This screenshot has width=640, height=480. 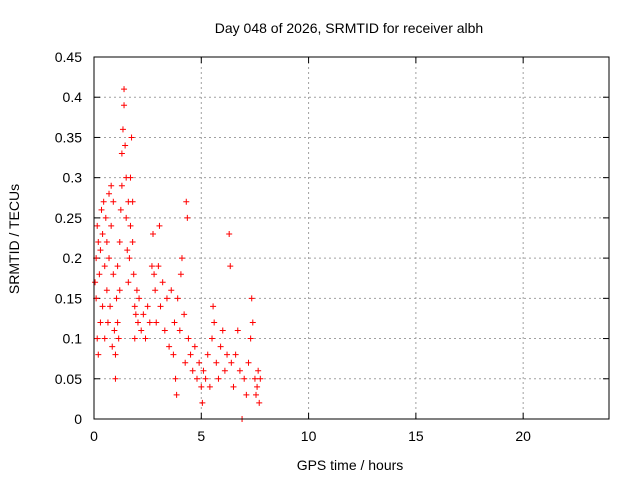 I want to click on y-tick-label: 0.15, so click(x=68, y=298).